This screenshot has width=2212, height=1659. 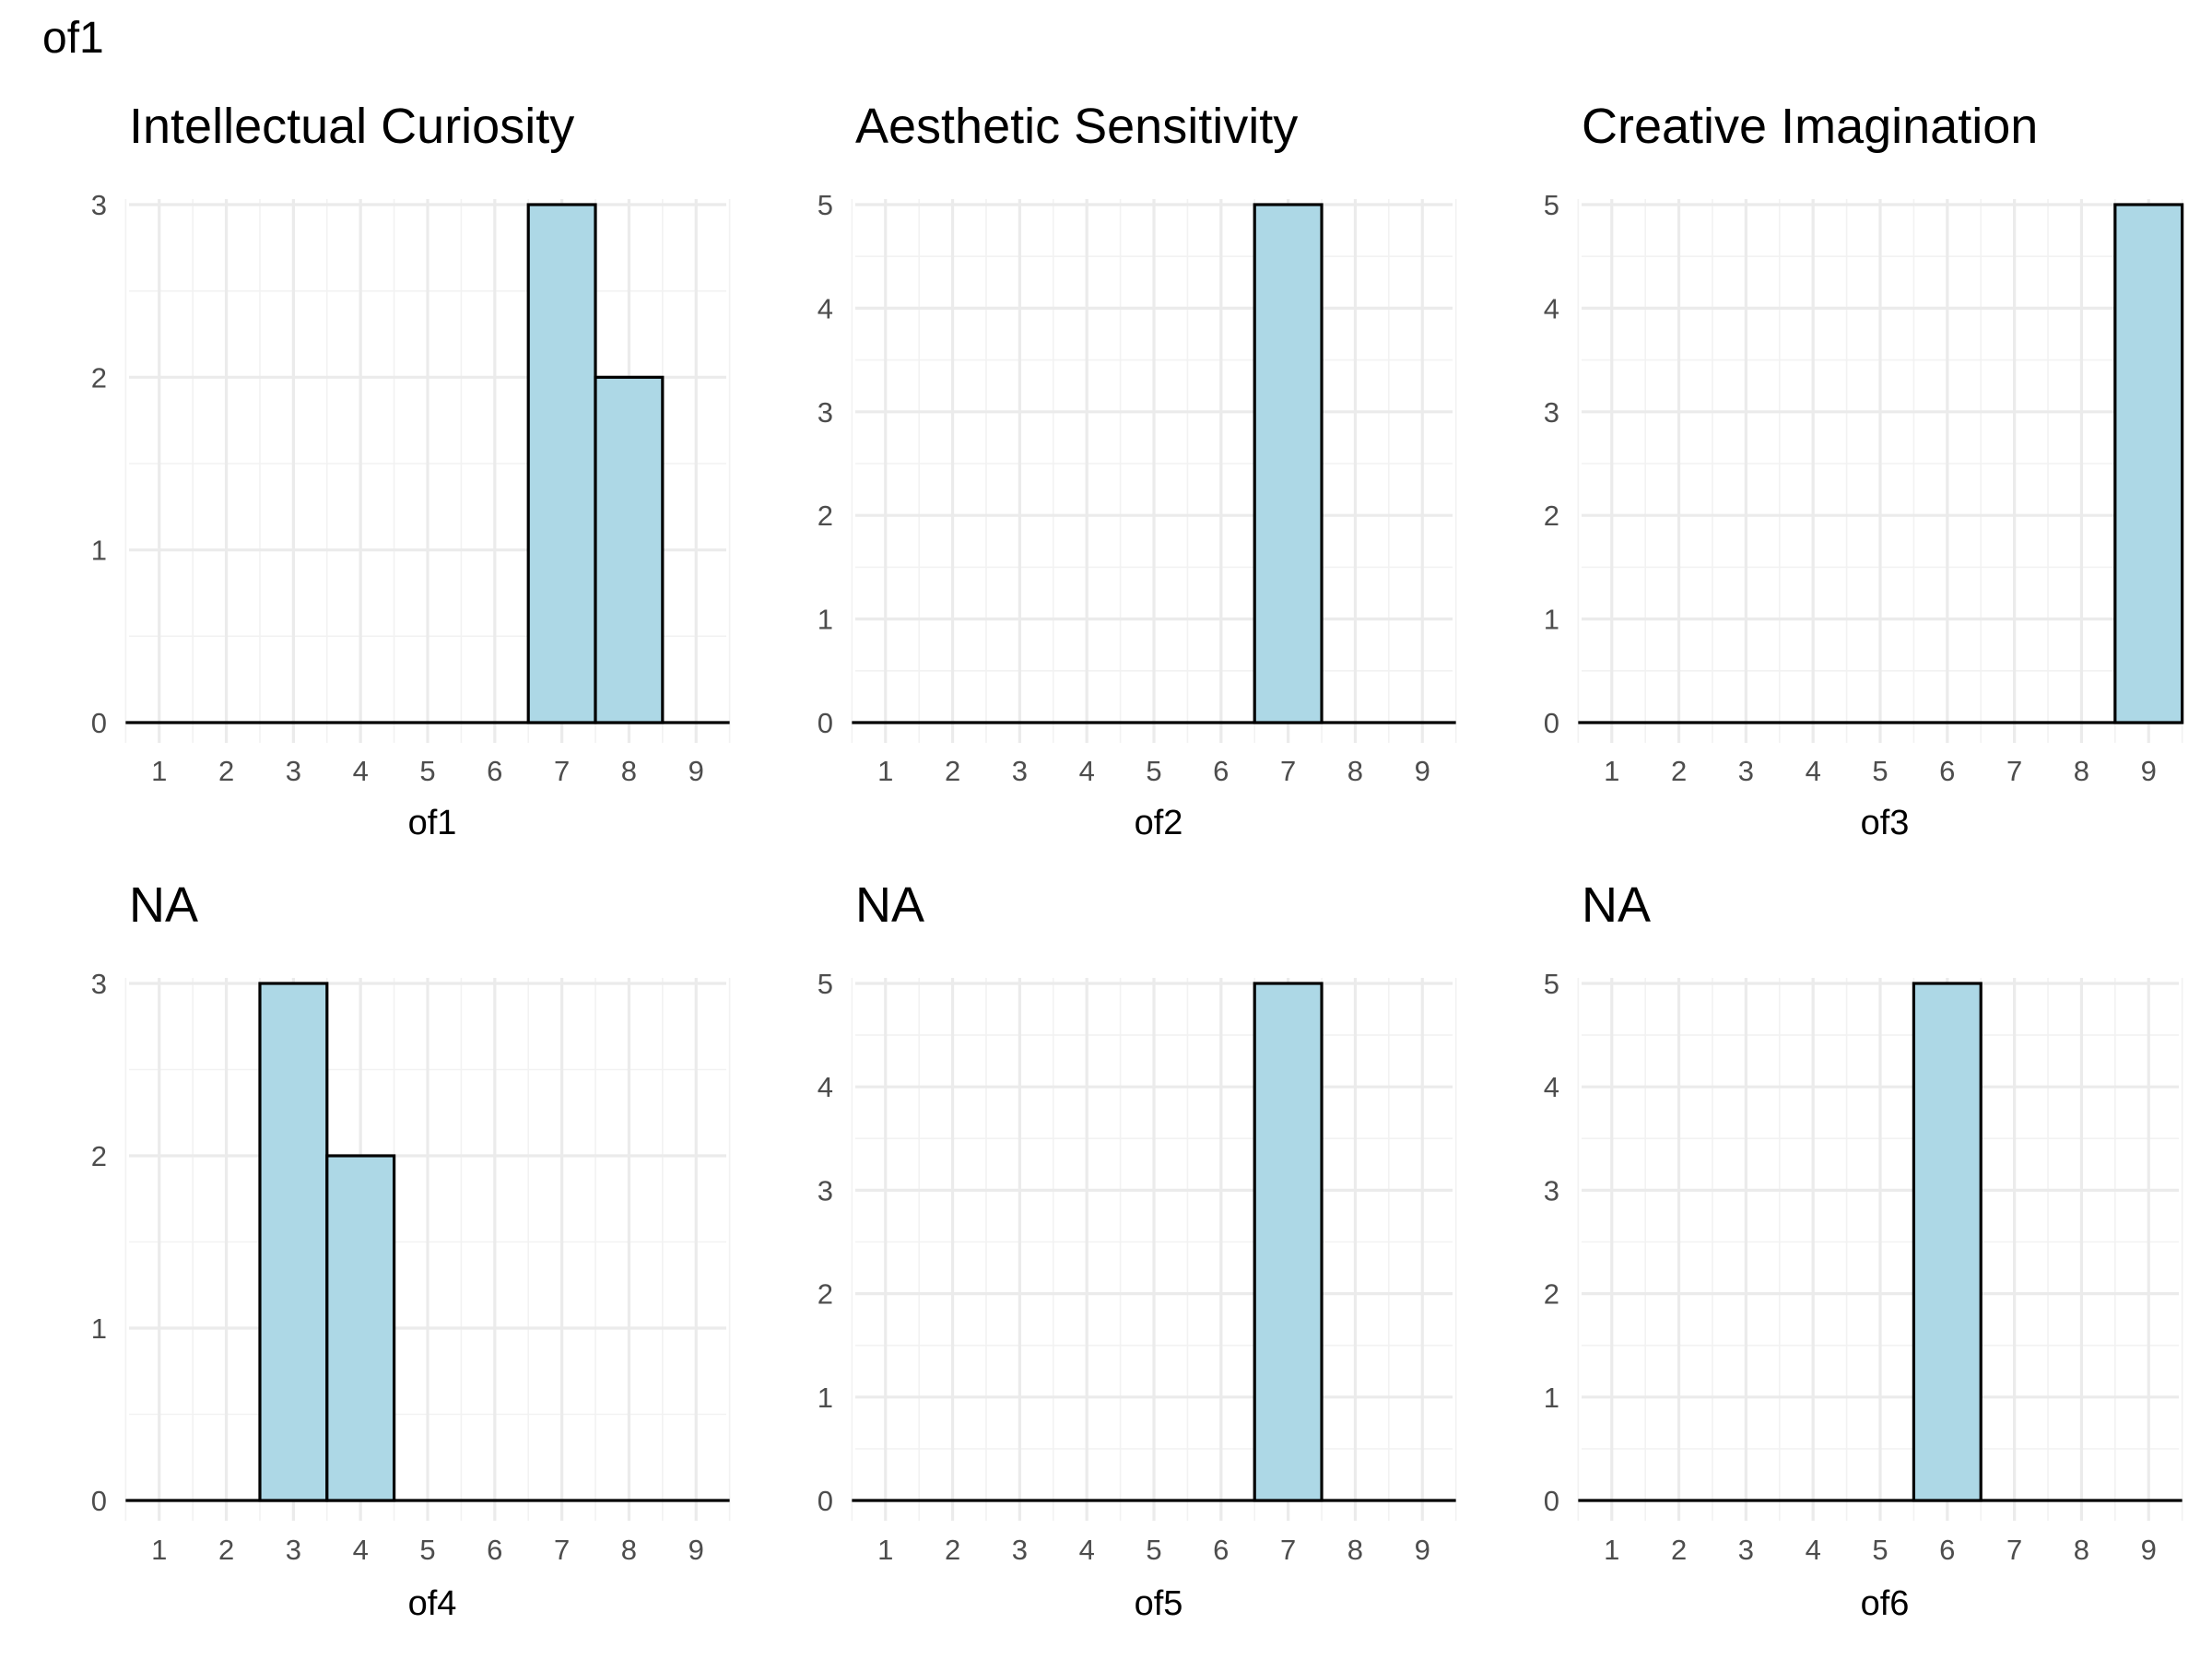 What do you see at coordinates (1863, 1250) in the screenshot?
I see `panel-6: 0 1 2 3 4 5 1 2 3 4 5 6 7 8 9 NA of6` at bounding box center [1863, 1250].